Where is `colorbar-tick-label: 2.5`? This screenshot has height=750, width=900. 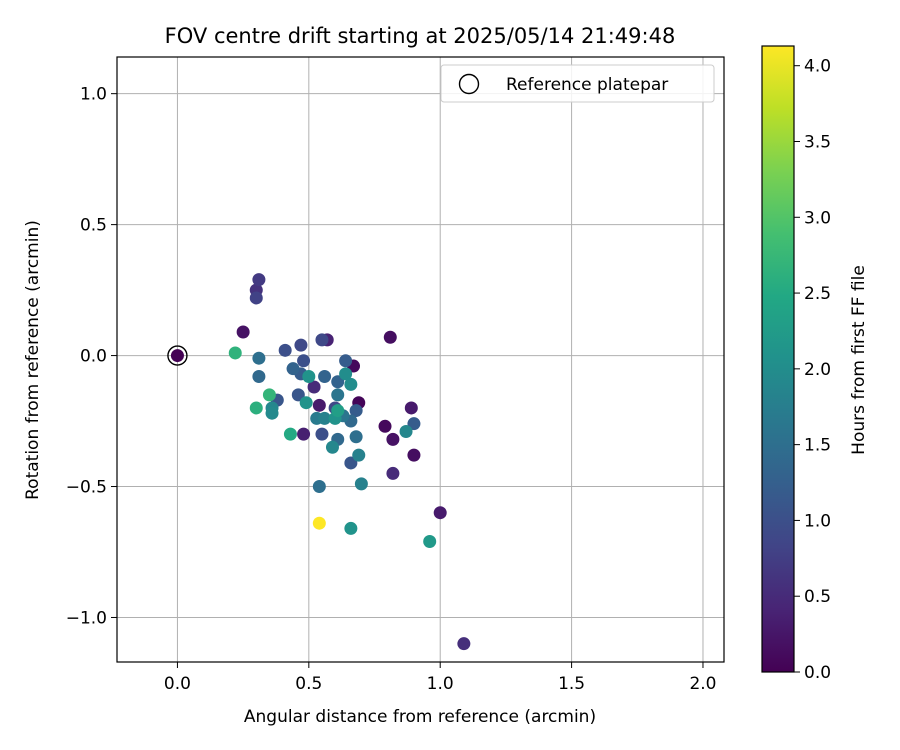
colorbar-tick-label: 2.5 is located at coordinates (817, 294).